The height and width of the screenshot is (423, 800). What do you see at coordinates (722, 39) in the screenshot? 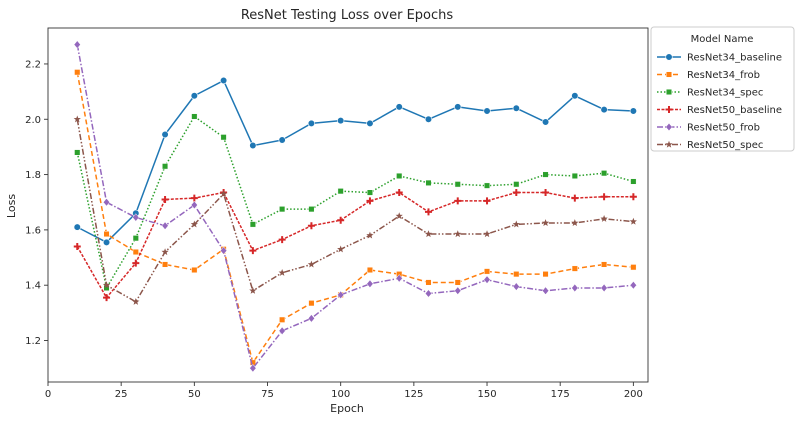
I see `legend-title: Model Name` at bounding box center [722, 39].